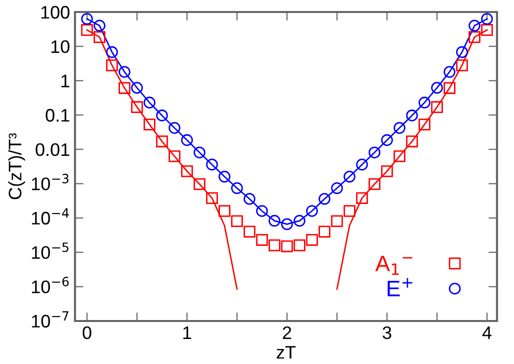 The image size is (514, 364). I want to click on y-axis-title: C(zT)/T³, so click(17, 166).